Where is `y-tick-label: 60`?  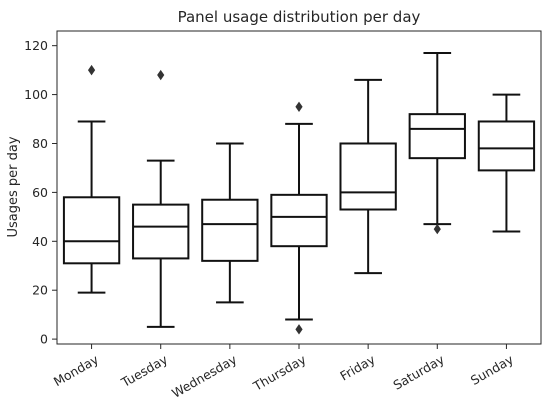
y-tick-label: 60 is located at coordinates (40, 192).